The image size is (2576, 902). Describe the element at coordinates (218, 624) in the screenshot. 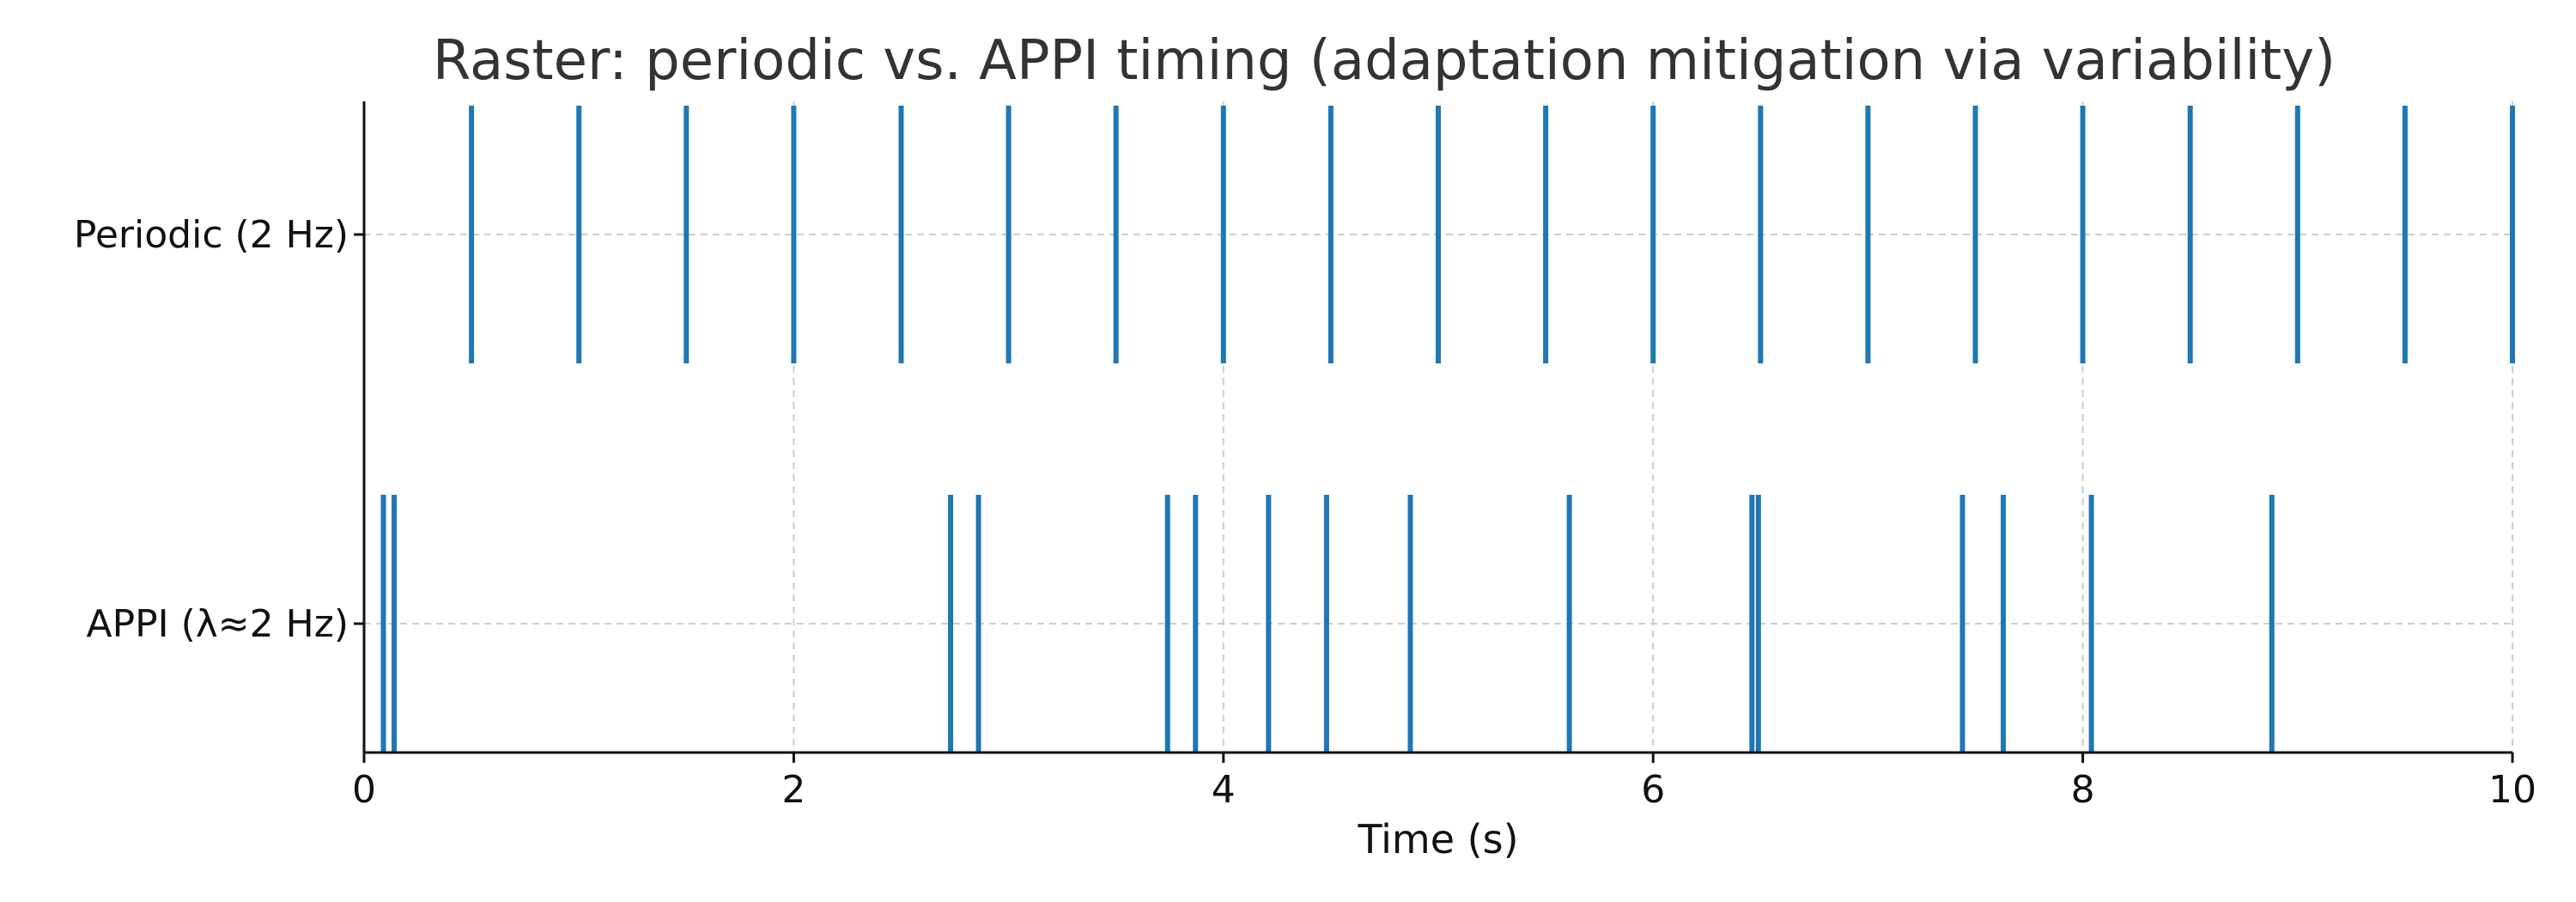

I see `row-label: APPI (λ≈2 Hz)` at that location.